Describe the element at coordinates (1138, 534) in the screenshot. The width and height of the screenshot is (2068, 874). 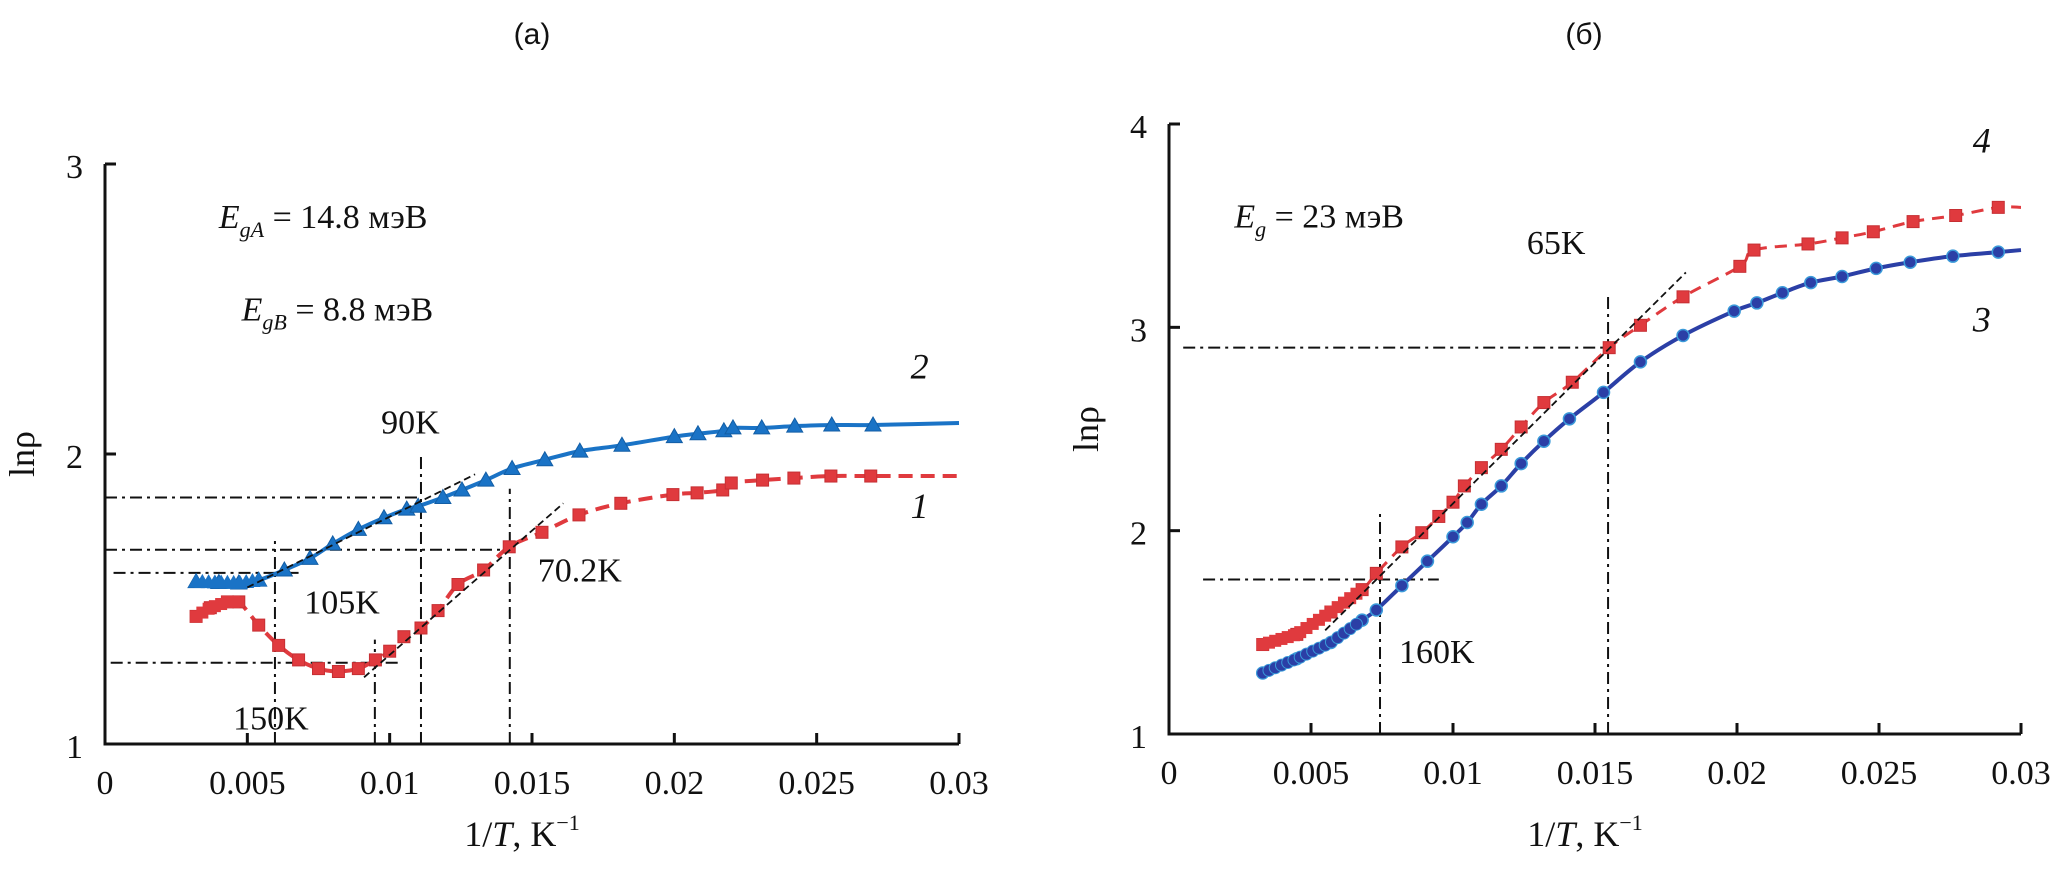
I see `y-tick-label: 2` at that location.